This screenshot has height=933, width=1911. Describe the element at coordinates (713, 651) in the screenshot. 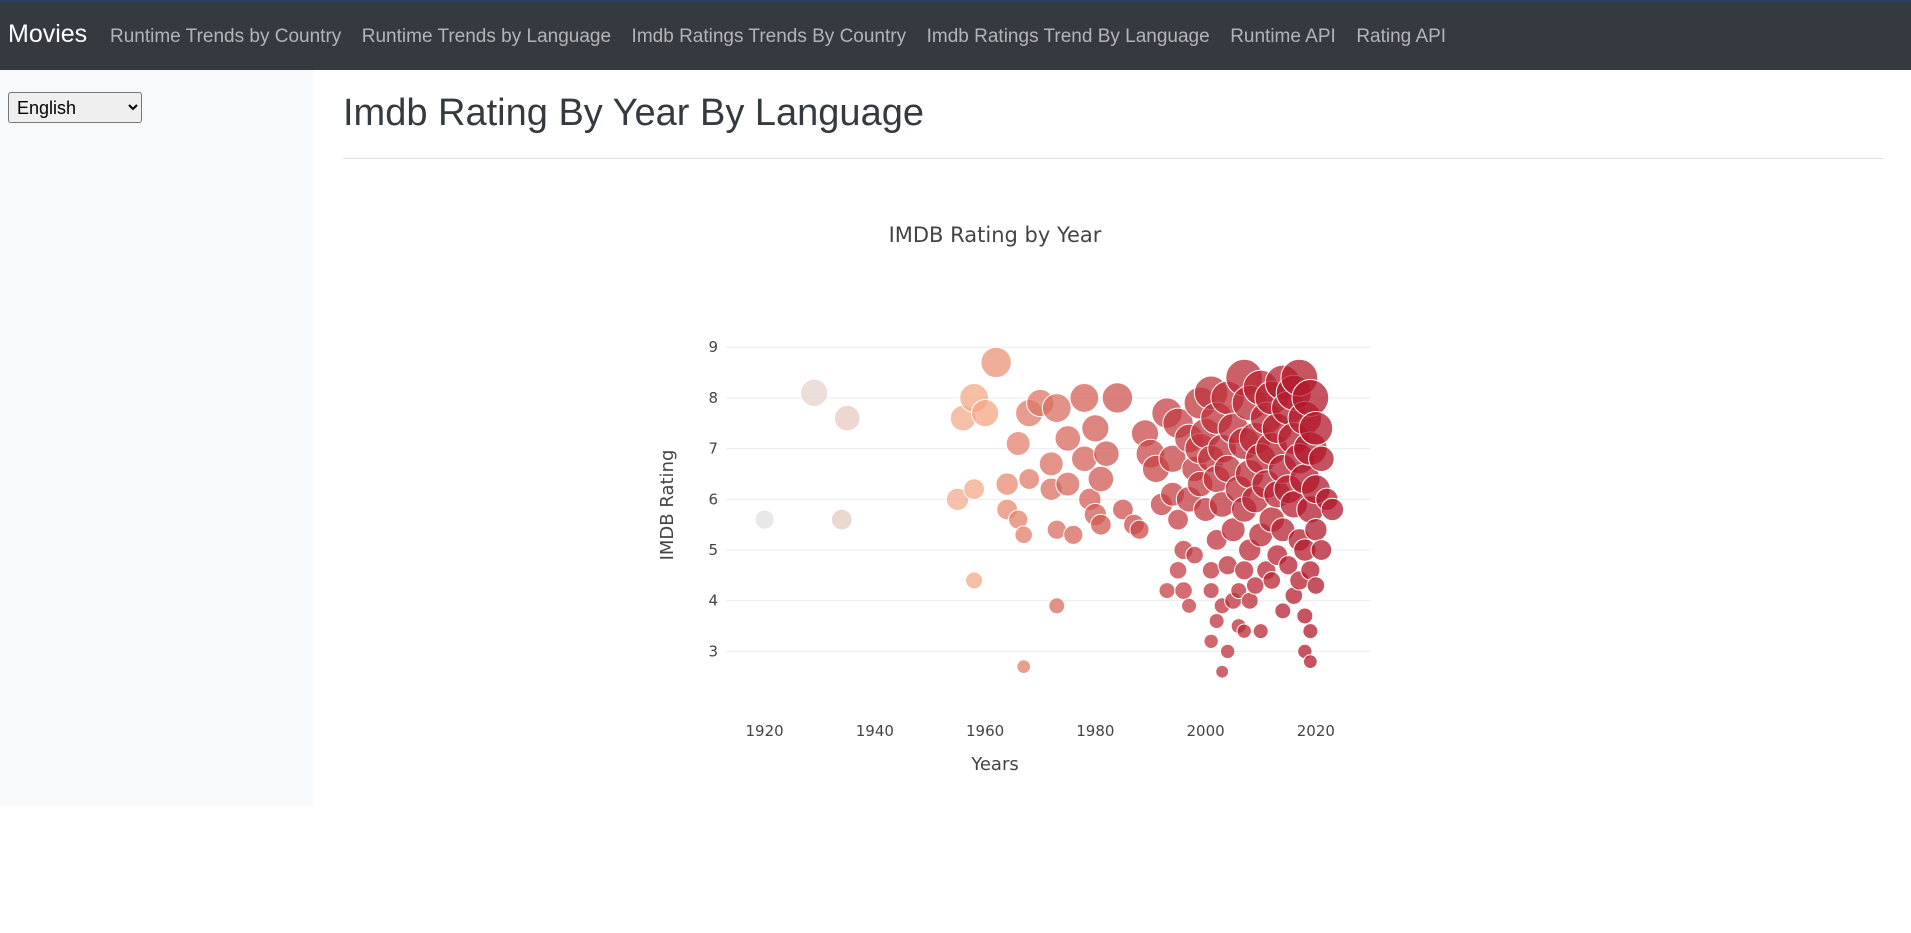

I see `y-tick-label: 3` at that location.